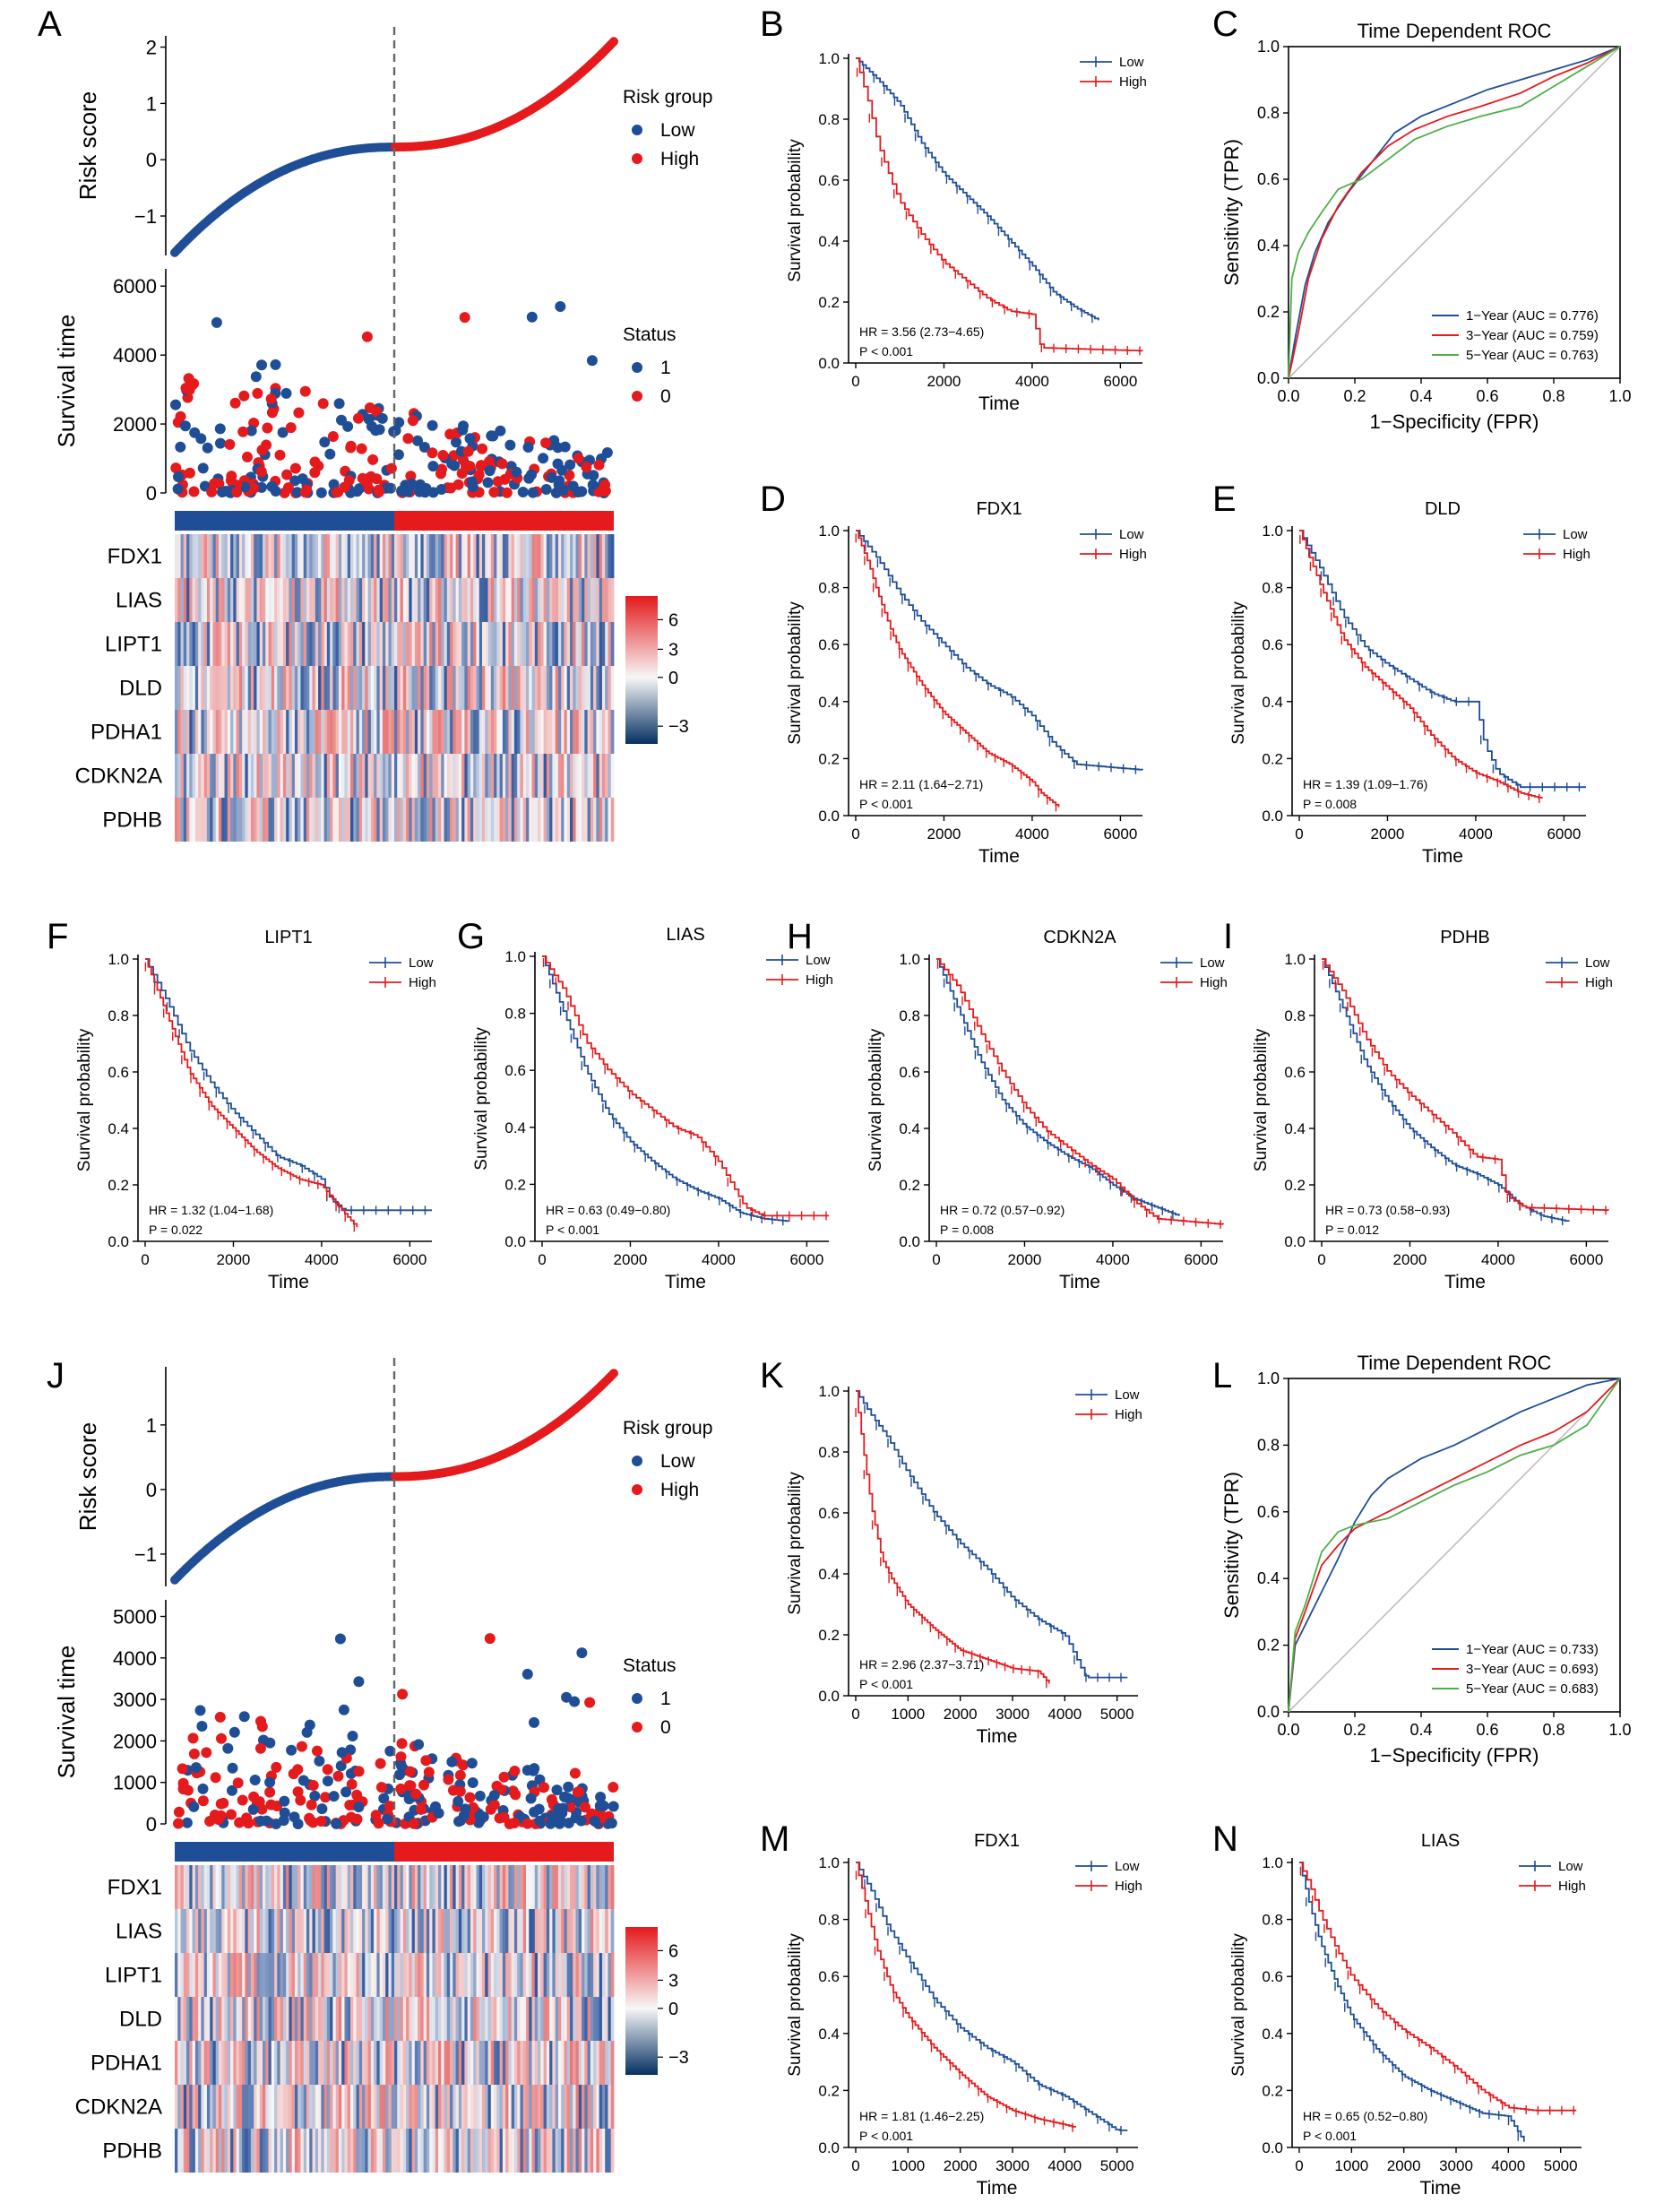  Describe the element at coordinates (395, 2063) in the screenshot. I see `heatmap-row-pdha1` at that location.